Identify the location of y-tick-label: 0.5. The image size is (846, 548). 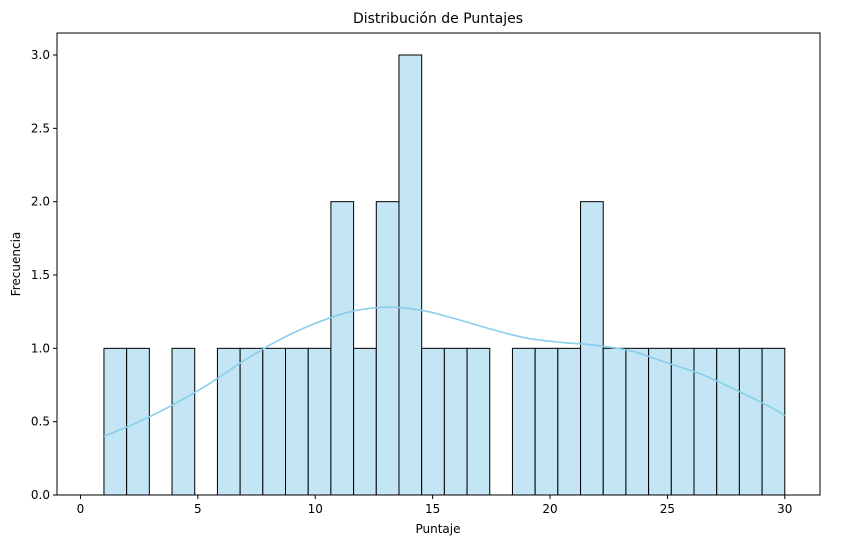
(40, 422).